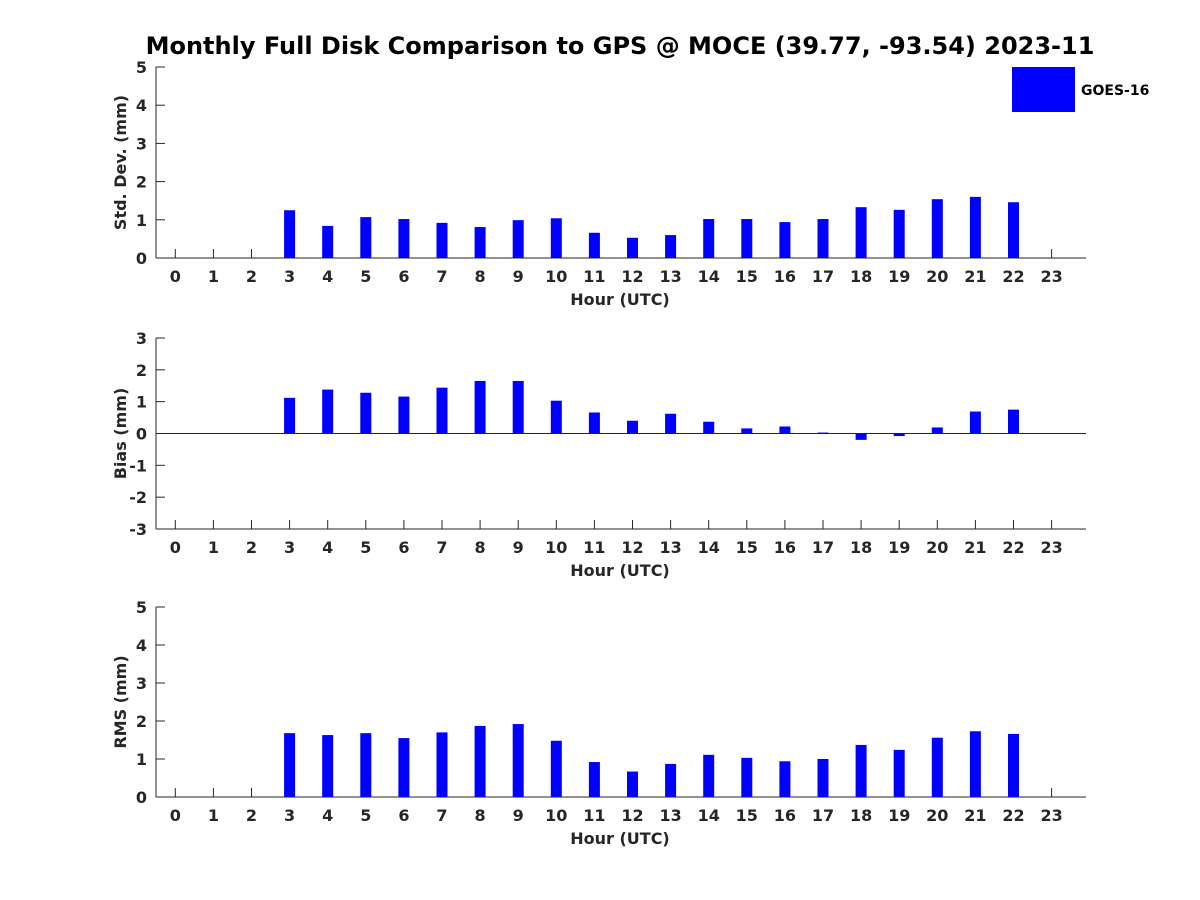 This screenshot has width=1200, height=900. What do you see at coordinates (289, 815) in the screenshot?
I see `rms-xtick-label: 3` at bounding box center [289, 815].